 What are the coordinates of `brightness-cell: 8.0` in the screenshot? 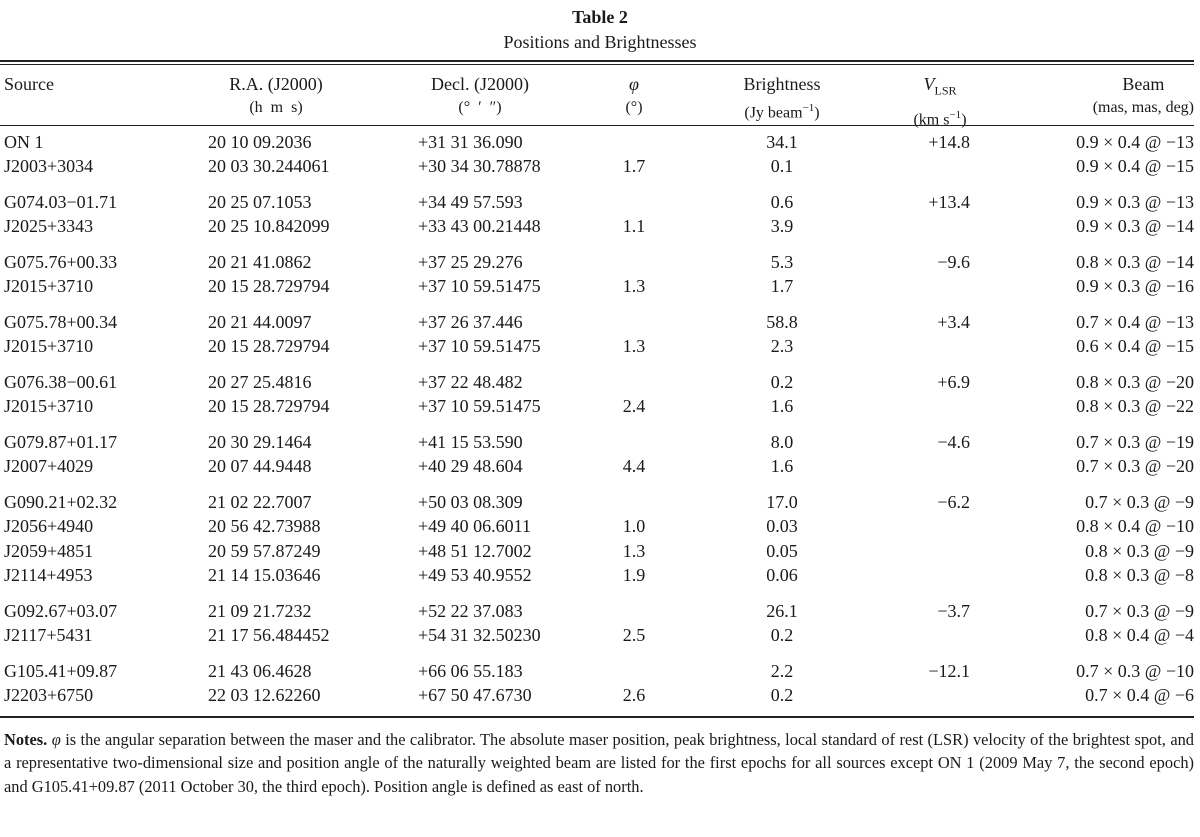 It's located at (782, 442).